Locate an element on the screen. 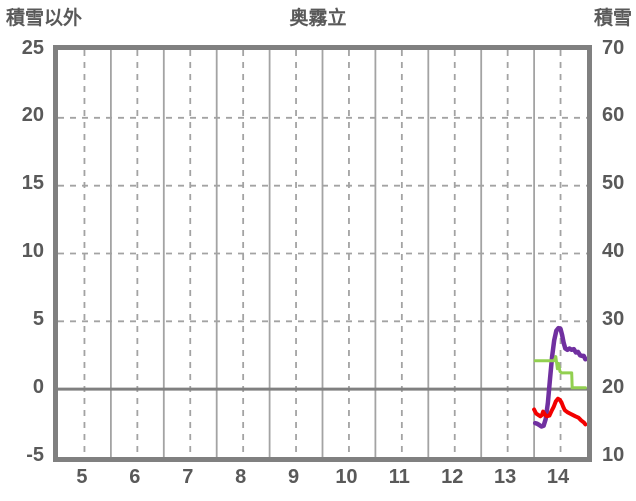 Image resolution: width=636 pixels, height=501 pixels. left-axis-tick-label: 20 is located at coordinates (32, 115).